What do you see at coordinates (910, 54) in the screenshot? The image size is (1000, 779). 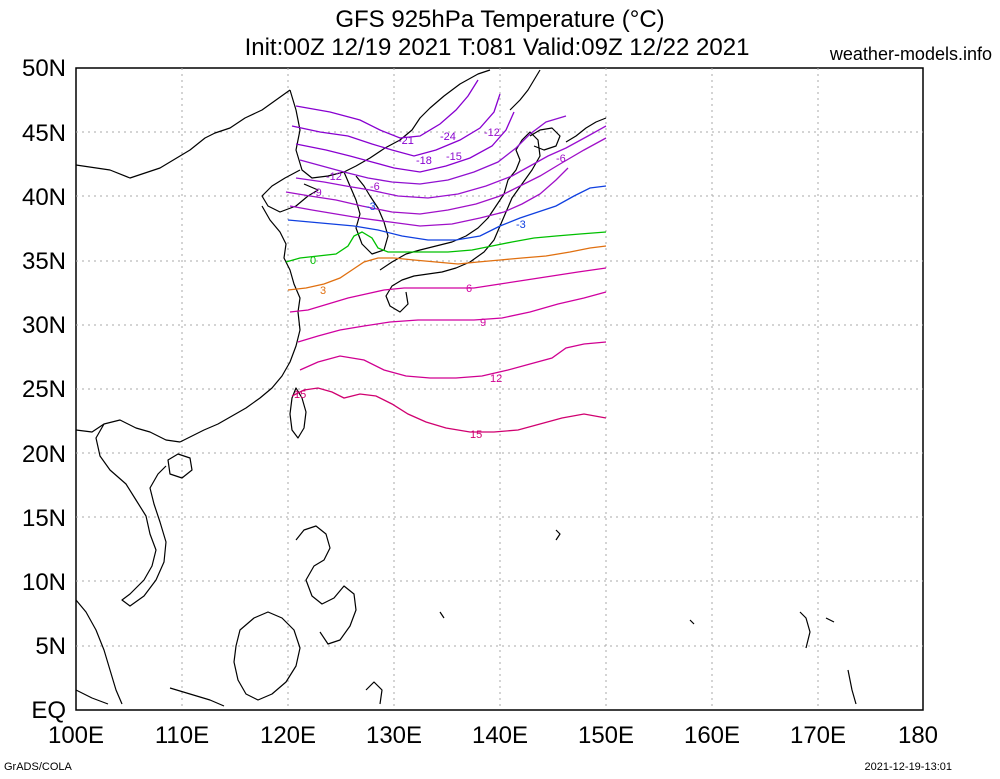 I see `site-label: weather-models.info` at bounding box center [910, 54].